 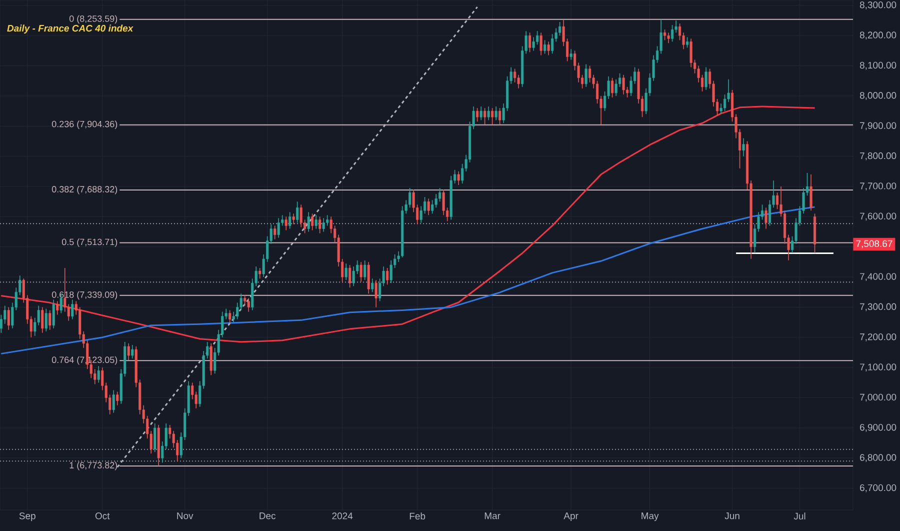 What do you see at coordinates (878, 156) in the screenshot?
I see `y-tick-label: 7,800.00` at bounding box center [878, 156].